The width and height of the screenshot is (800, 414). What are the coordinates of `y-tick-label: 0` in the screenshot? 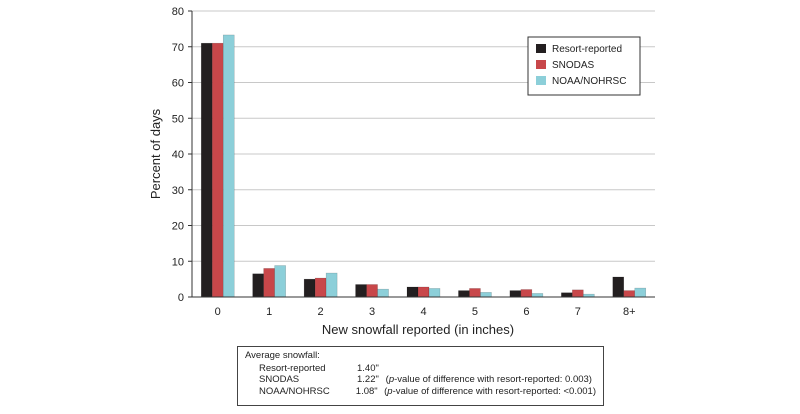 It's located at (181, 298).